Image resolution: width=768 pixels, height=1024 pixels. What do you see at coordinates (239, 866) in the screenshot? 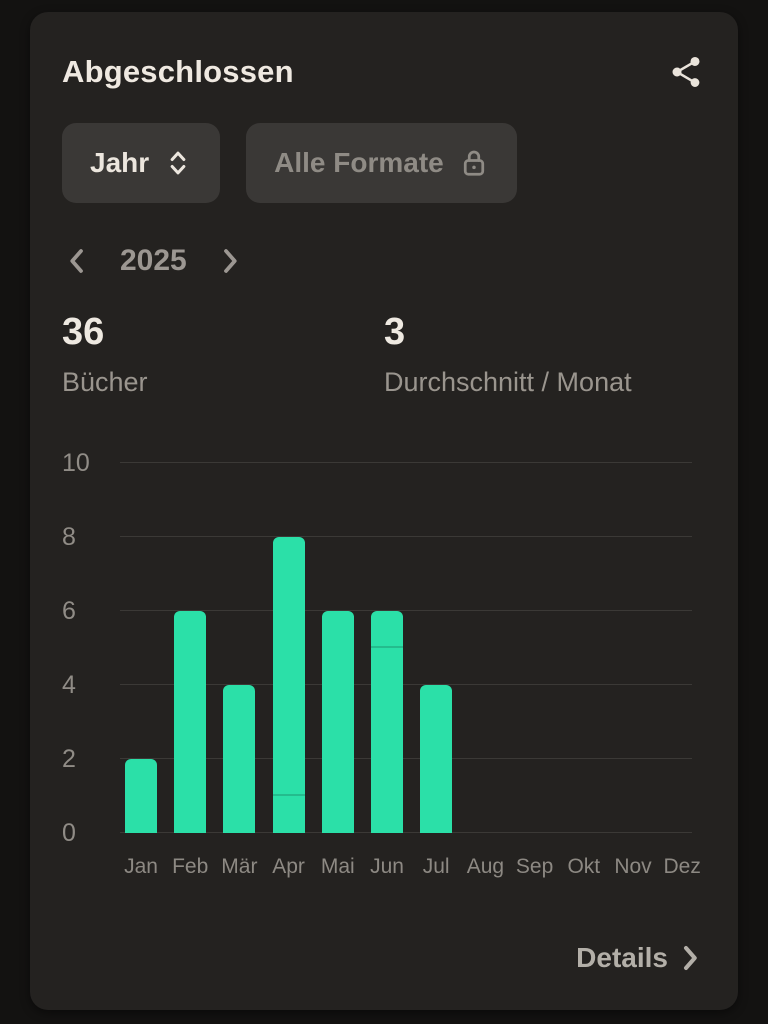
I see `x-axis-month-label: Mär` at bounding box center [239, 866].